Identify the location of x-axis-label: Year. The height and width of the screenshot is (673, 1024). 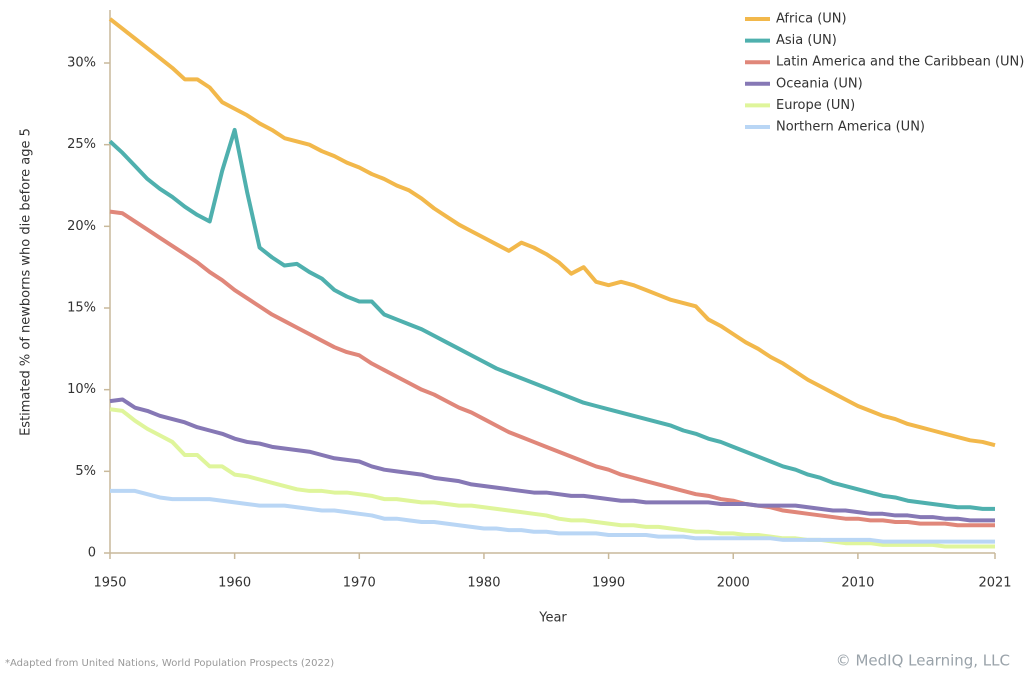
(552, 618).